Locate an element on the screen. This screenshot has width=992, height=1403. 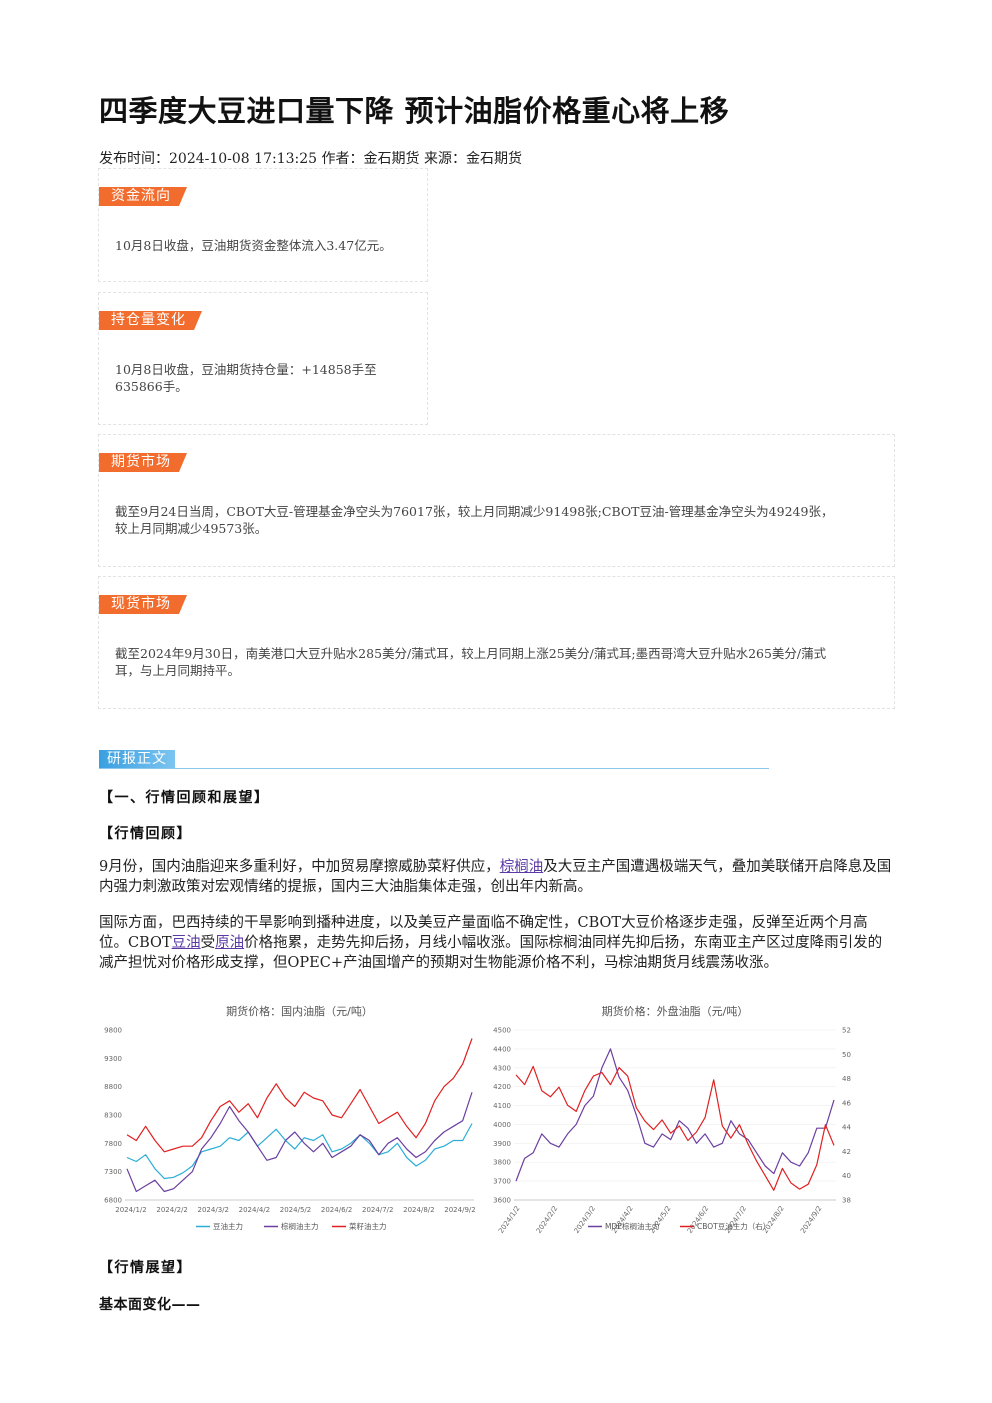
legend-label-1: 棕榈油主力 is located at coordinates (300, 1226).